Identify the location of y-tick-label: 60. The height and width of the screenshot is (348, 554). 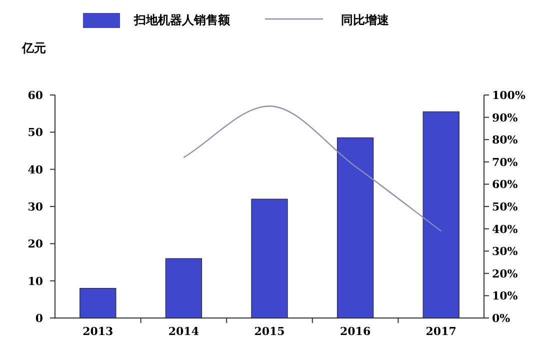
(36, 95).